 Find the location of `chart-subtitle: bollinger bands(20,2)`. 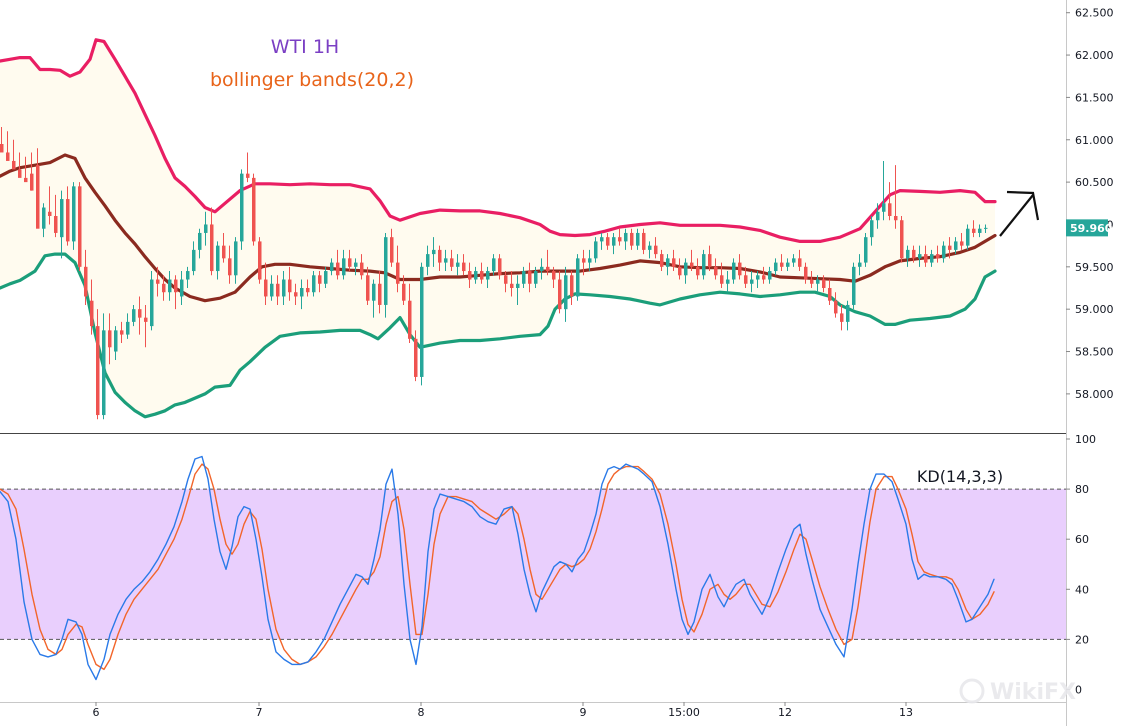

chart-subtitle: bollinger bands(20,2) is located at coordinates (312, 80).